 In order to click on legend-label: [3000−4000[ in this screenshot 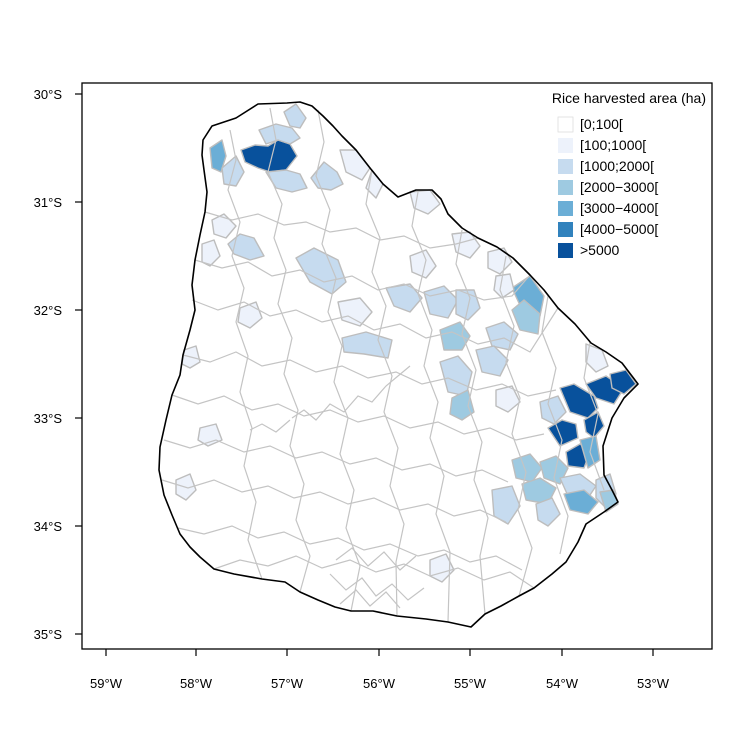, I will do `click(619, 208)`.